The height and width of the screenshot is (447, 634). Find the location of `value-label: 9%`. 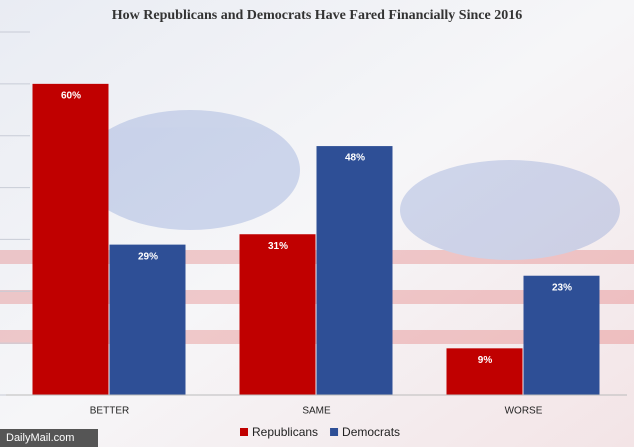

value-label: 9% is located at coordinates (485, 360).